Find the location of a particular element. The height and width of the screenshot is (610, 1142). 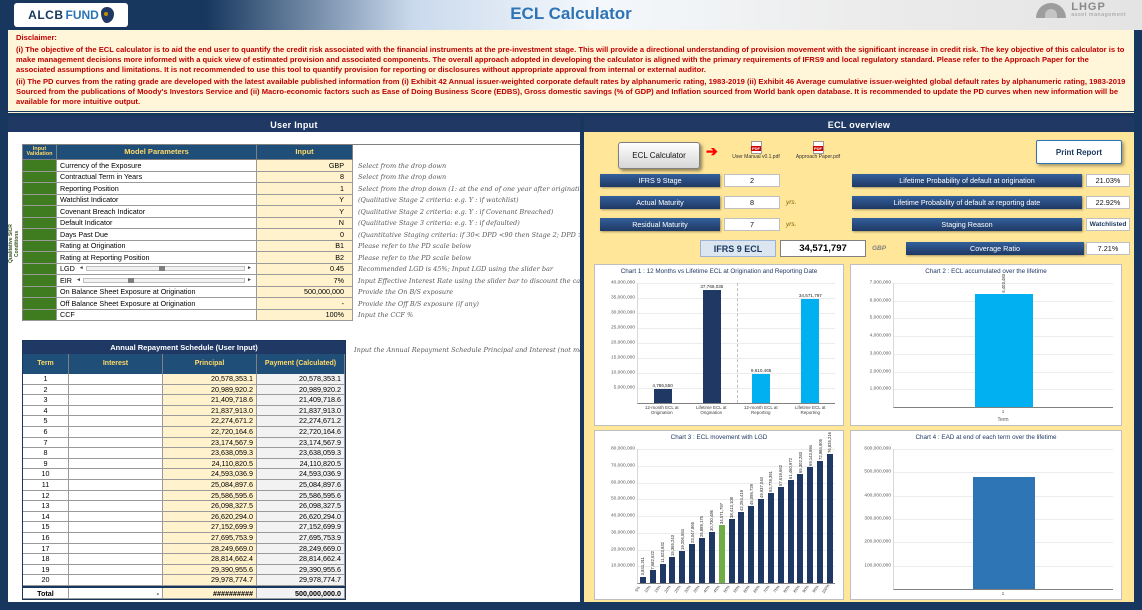

bar-value-label: 34,571,797 is located at coordinates (722, 514).